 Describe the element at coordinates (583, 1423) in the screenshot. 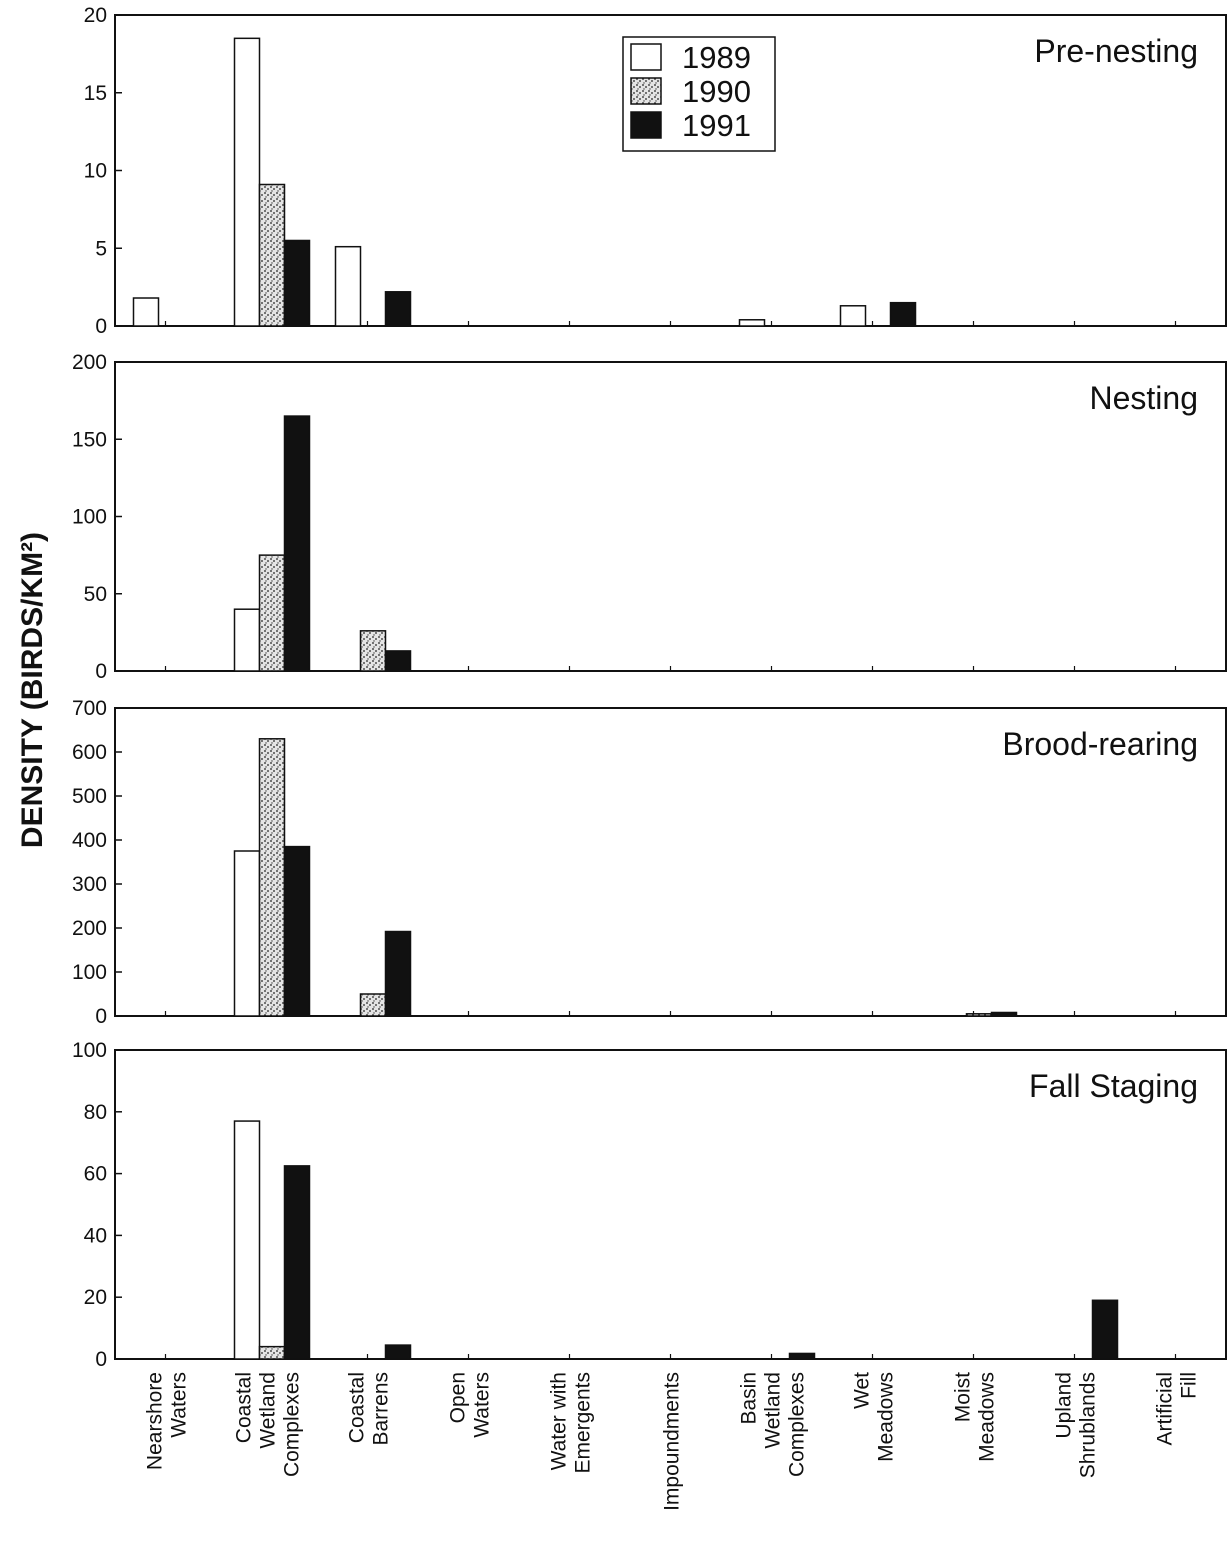

I see `category-label-line: Emergents` at that location.